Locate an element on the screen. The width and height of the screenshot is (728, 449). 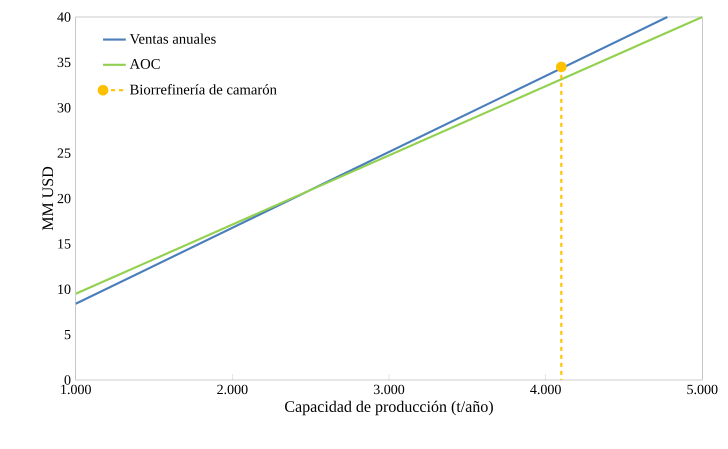
y-axis-title: MM USD is located at coordinates (48, 198).